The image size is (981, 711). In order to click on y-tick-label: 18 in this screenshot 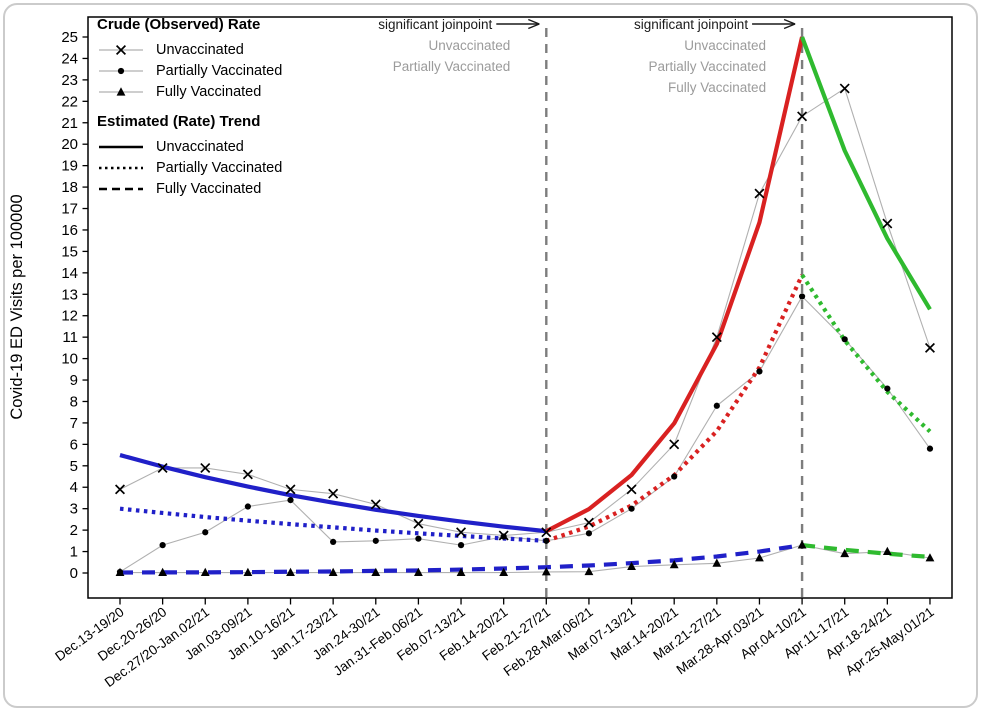, I will do `click(69, 187)`.